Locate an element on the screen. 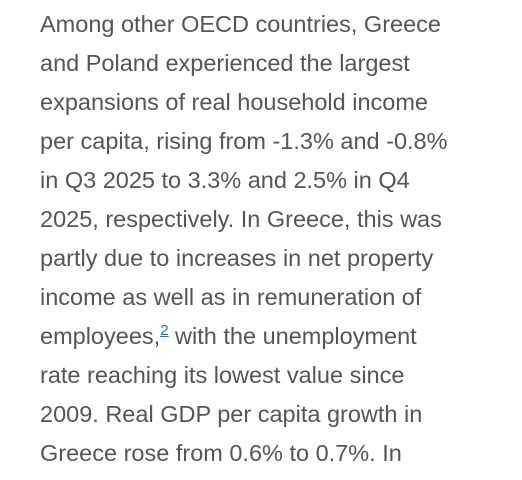 The height and width of the screenshot is (480, 522). text-line: partly due to increases in net property is located at coordinates (237, 258).